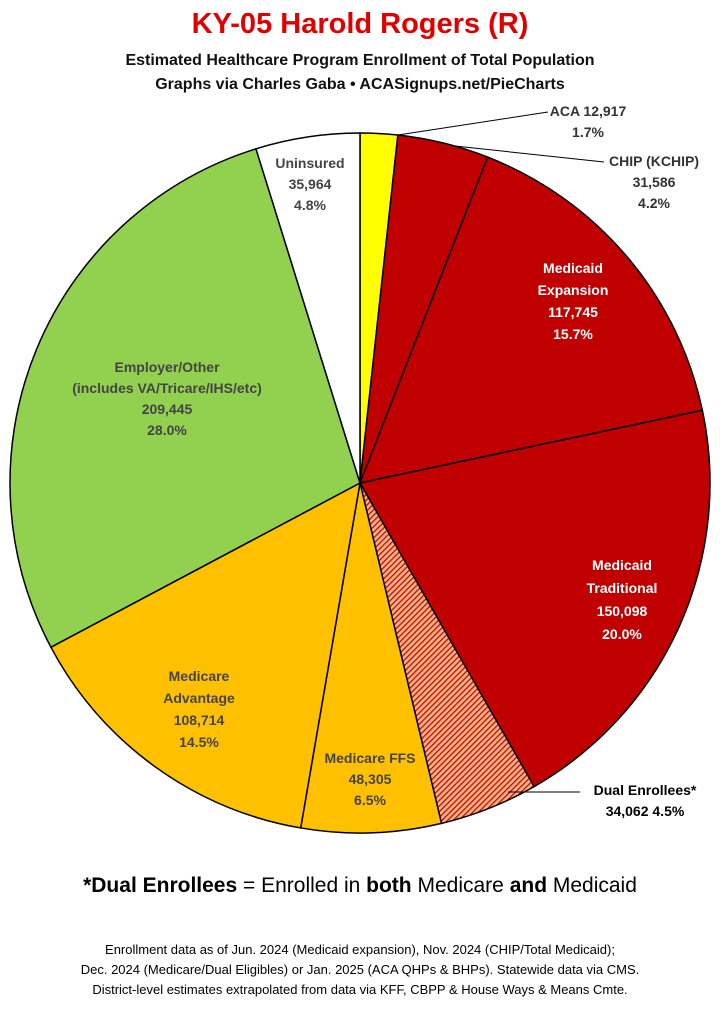 Image resolution: width=720 pixels, height=1010 pixels. What do you see at coordinates (360, 24) in the screenshot?
I see `chart-title: KY-05 Harold Rogers (R)` at bounding box center [360, 24].